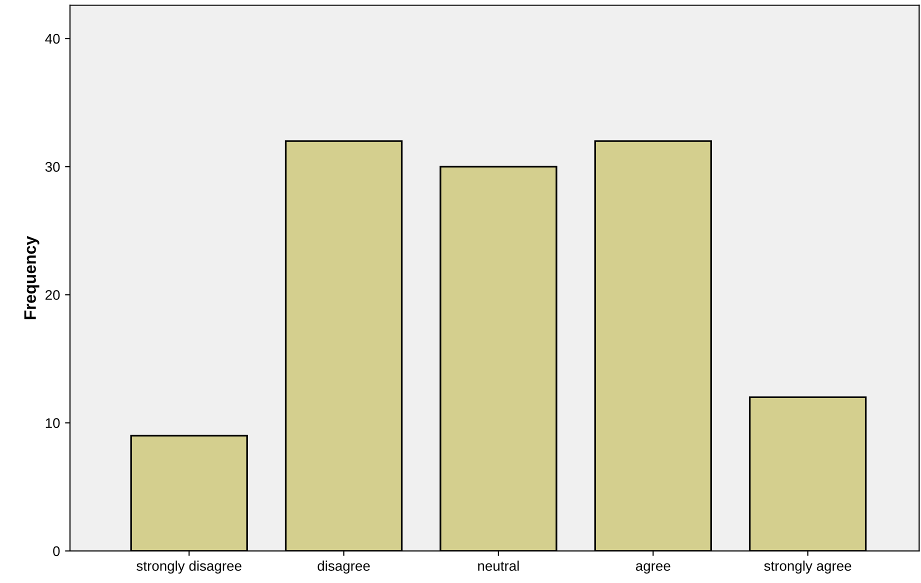 The height and width of the screenshot is (583, 921). I want to click on x-tick-label: neutral, so click(498, 565).